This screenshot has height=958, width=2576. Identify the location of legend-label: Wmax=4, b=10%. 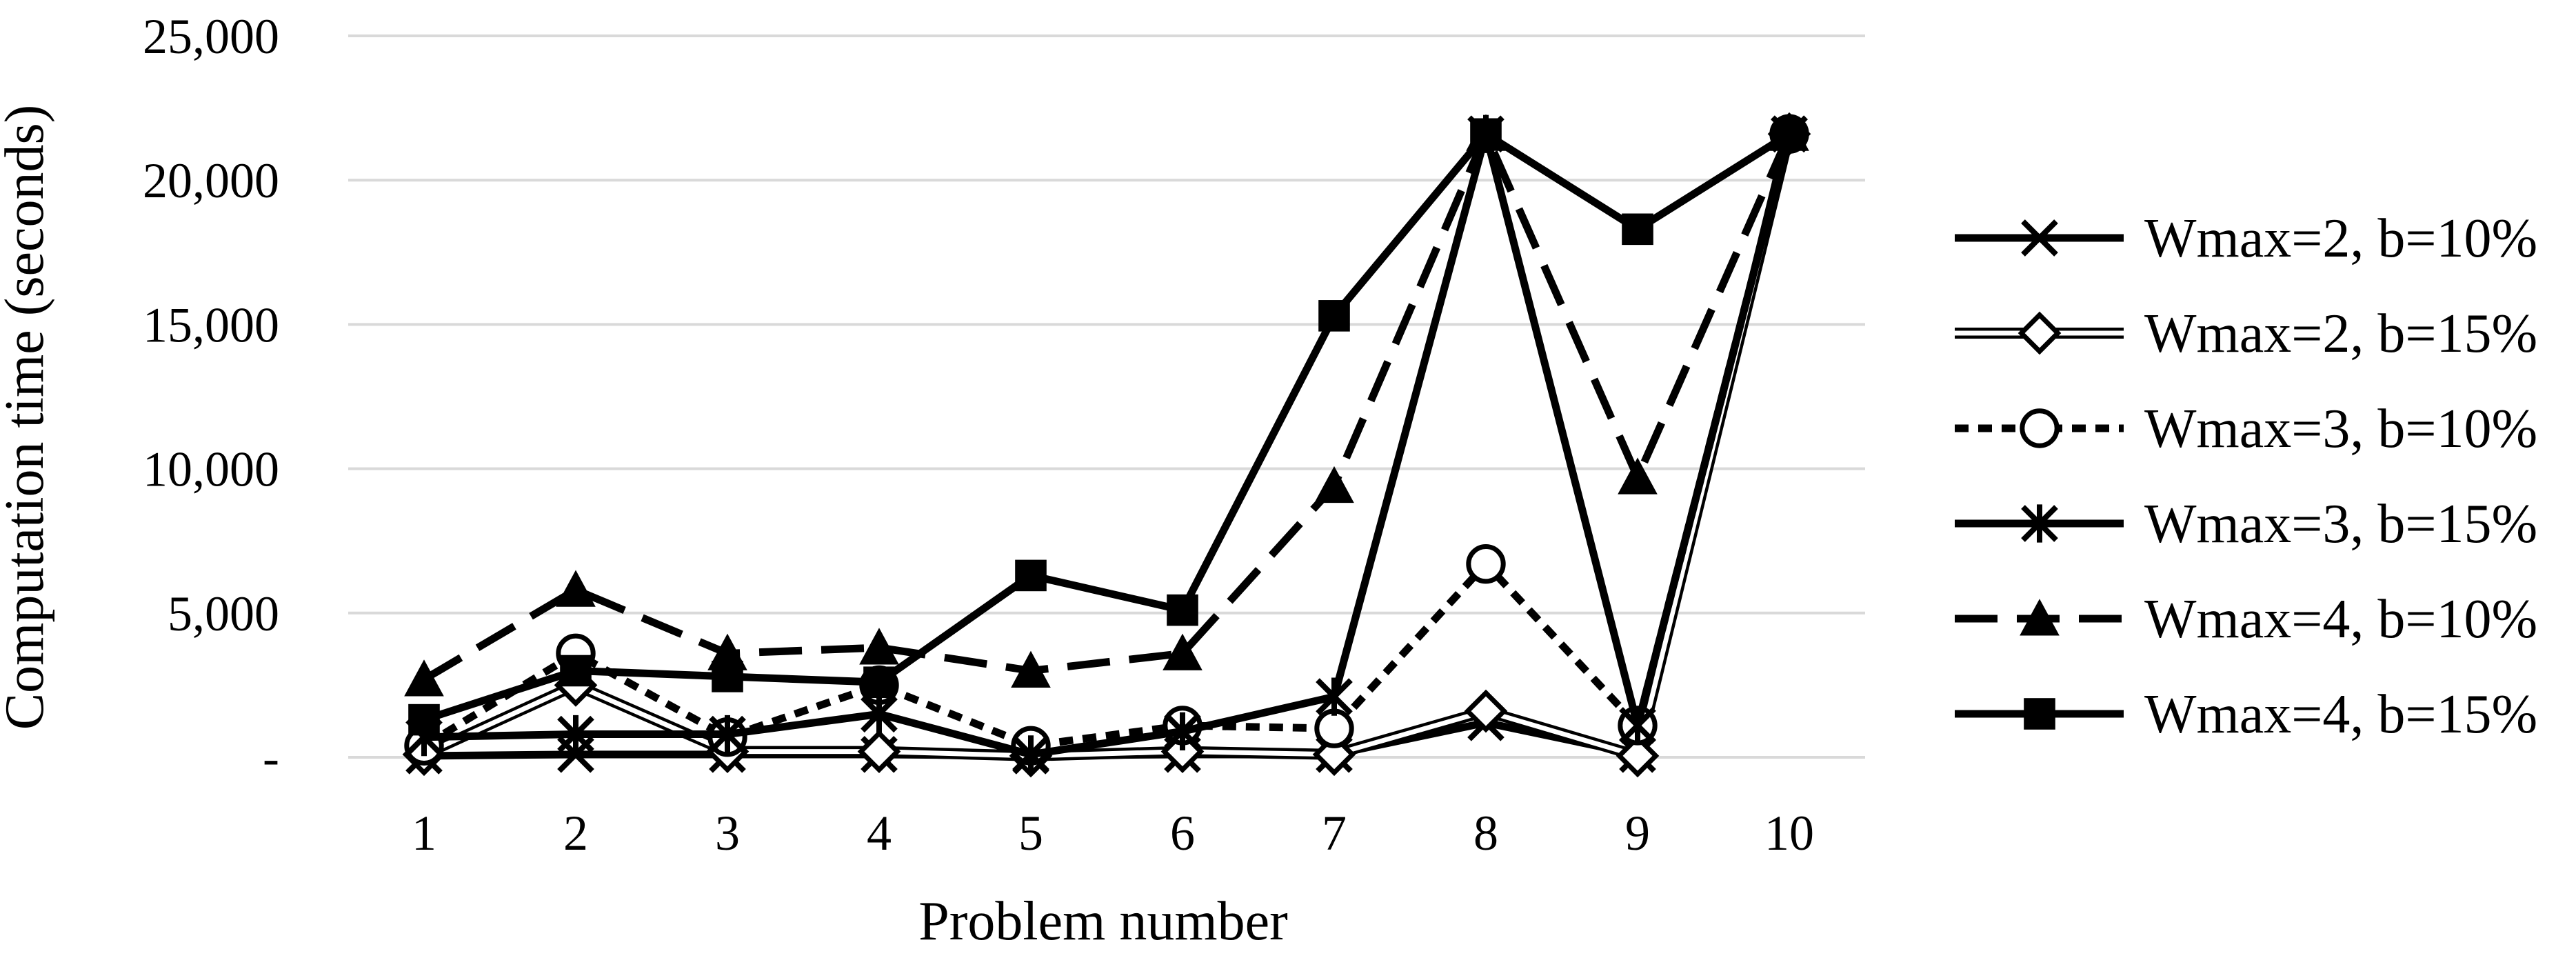
(2340, 619).